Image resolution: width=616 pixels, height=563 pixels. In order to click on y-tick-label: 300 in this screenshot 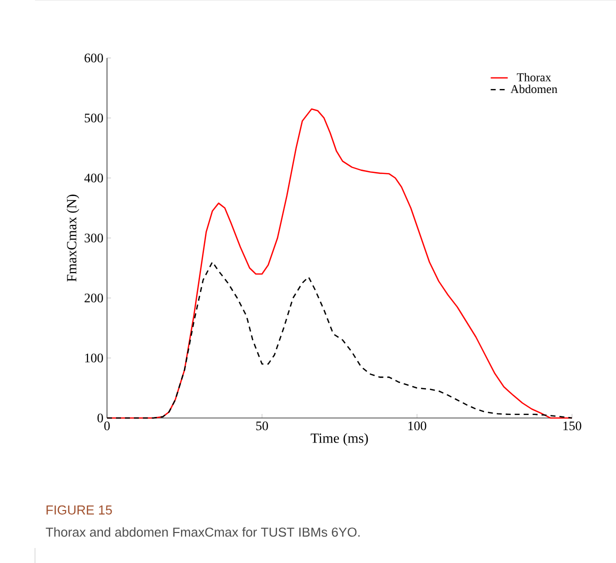, I will do `click(93, 238)`.